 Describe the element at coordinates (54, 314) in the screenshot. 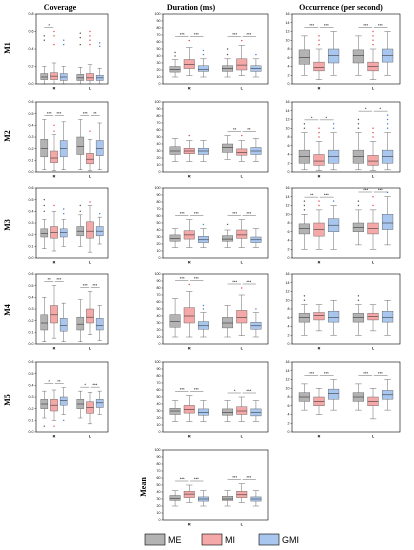

I see `box-mi-r` at that location.